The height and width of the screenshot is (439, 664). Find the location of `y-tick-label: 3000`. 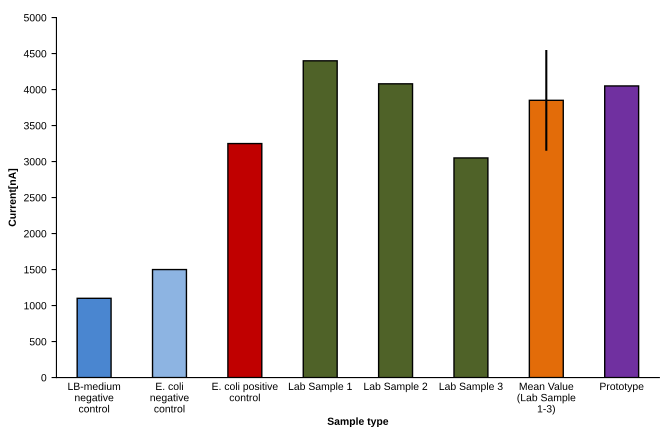

y-tick-label: 3000 is located at coordinates (35, 162).